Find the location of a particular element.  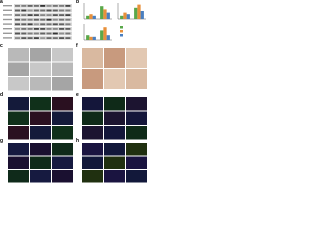

panel-label: d is located at coordinates (1, 95).